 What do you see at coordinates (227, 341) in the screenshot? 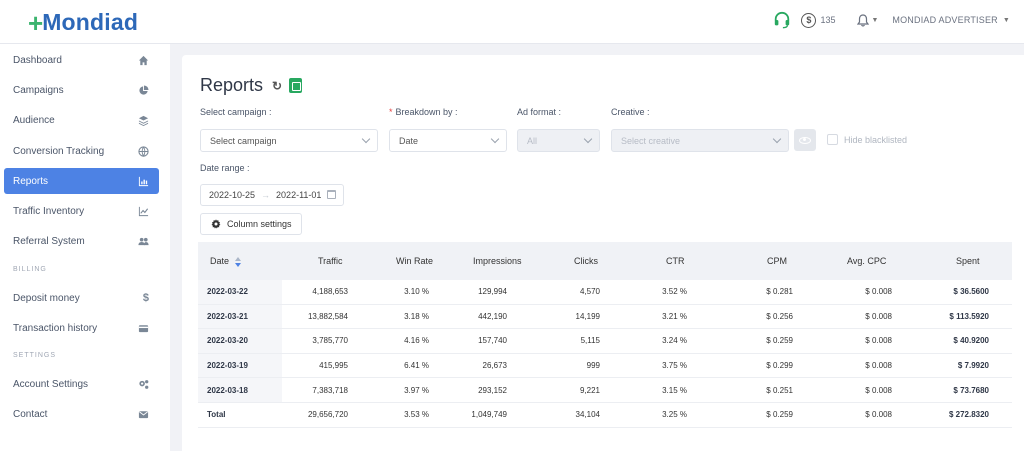
I see `cell-date: 2022-03-20` at bounding box center [227, 341].